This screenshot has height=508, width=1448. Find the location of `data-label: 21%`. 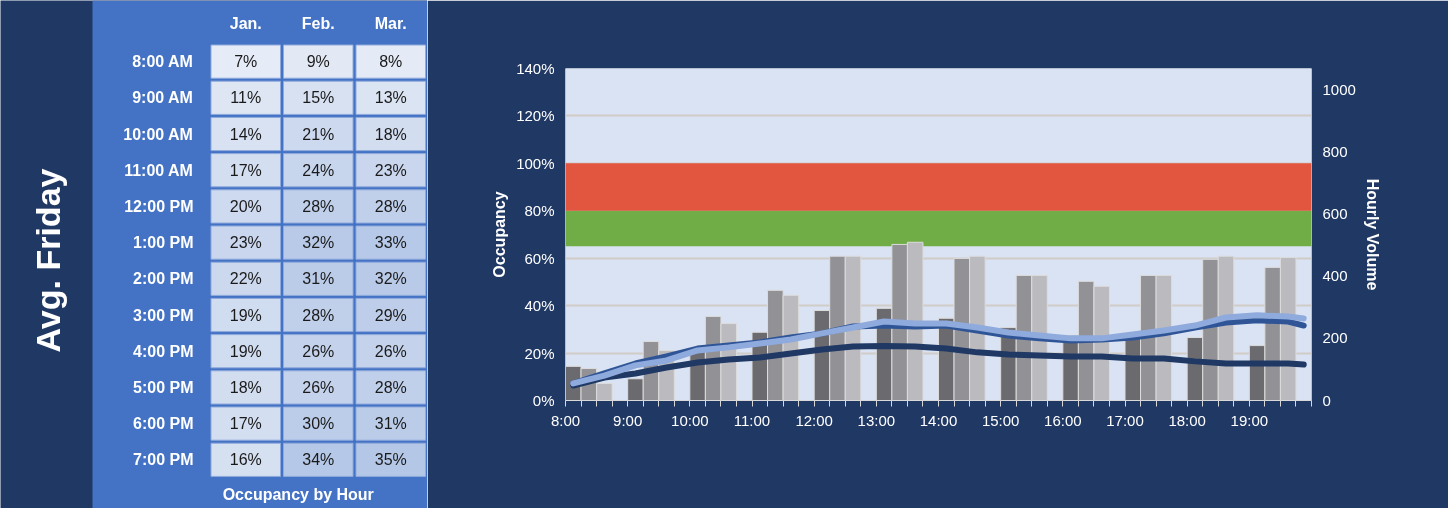

data-label: 21% is located at coordinates (318, 134).